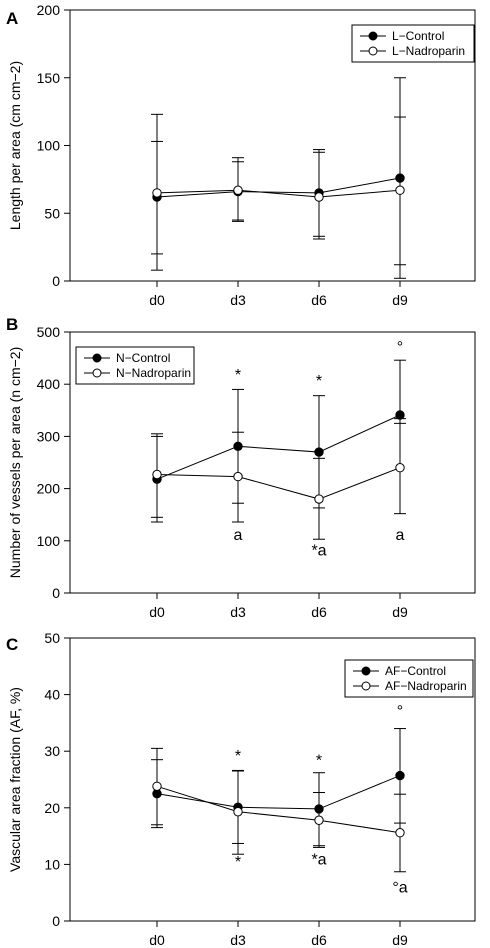  What do you see at coordinates (52, 808) in the screenshot?
I see `y-tick-label: 20` at bounding box center [52, 808].